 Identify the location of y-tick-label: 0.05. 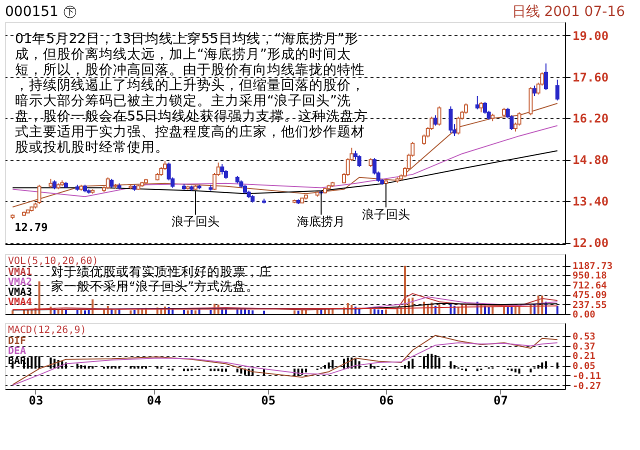
(584, 366).